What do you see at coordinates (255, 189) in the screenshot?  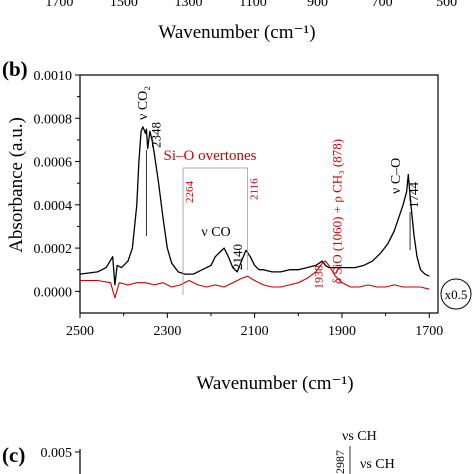 I see `sio-2116-label: 2116` at bounding box center [255, 189].